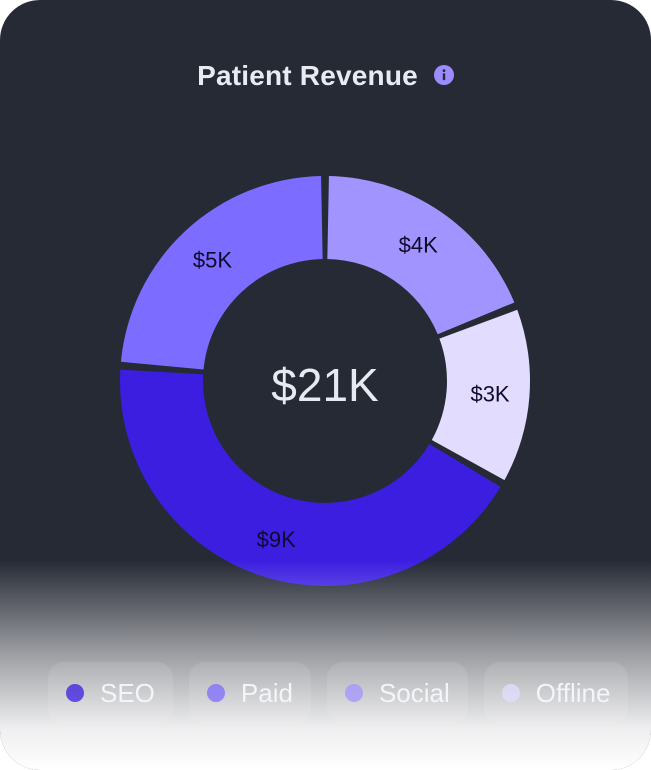  Describe the element at coordinates (75, 693) in the screenshot. I see `legend-dot-seo` at that location.